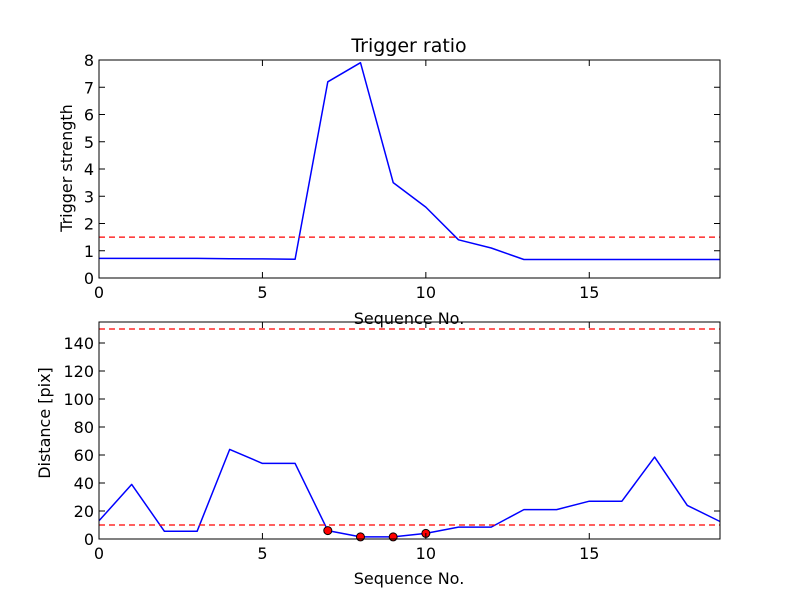  Describe the element at coordinates (99, 292) in the screenshot. I see `chart-top-xtick-label-0: 0` at that location.